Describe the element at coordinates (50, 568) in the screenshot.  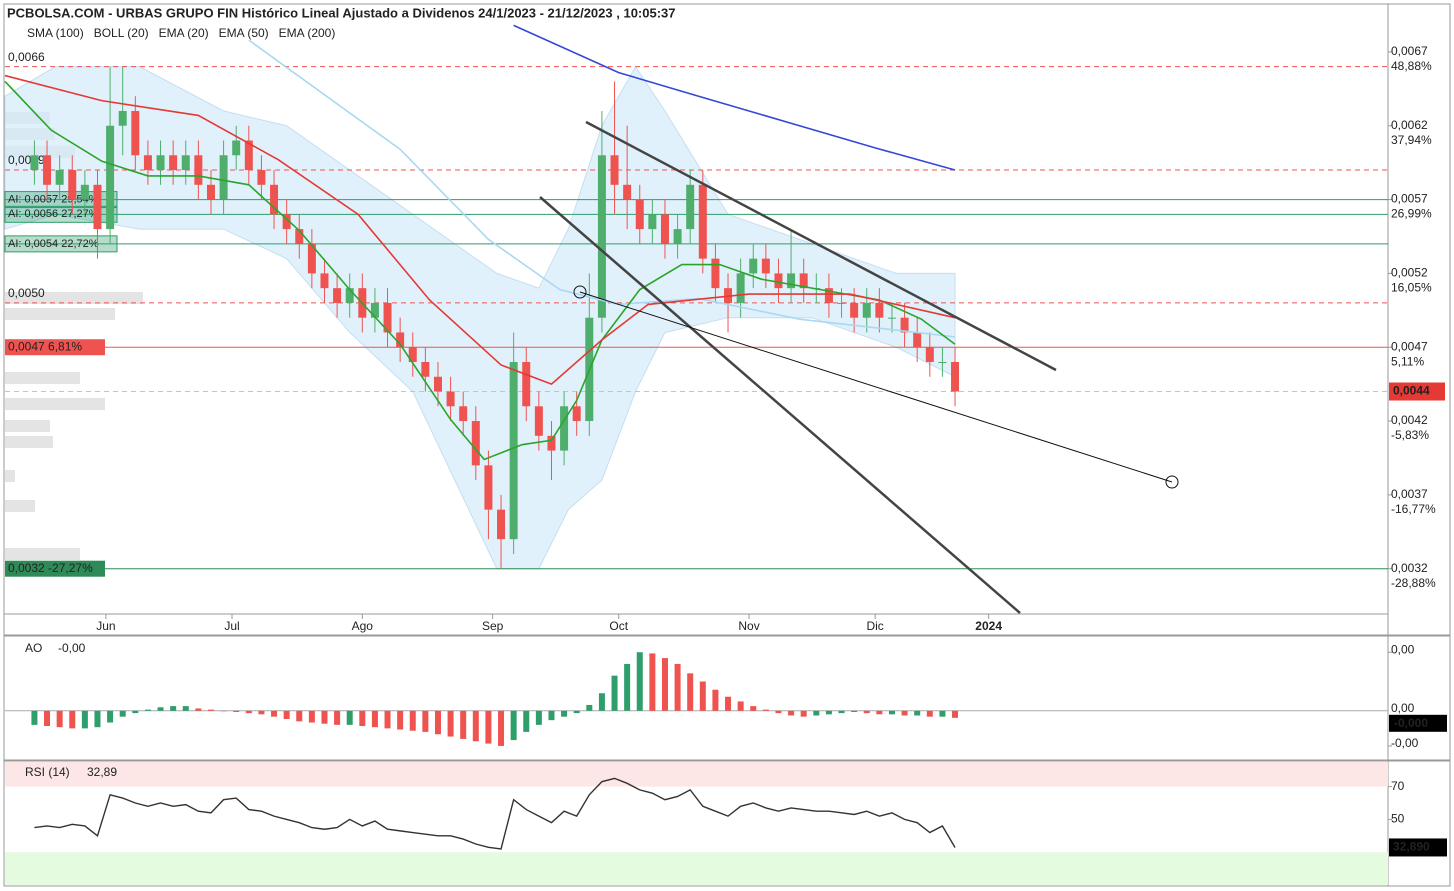
I see `level-label: 0,0032 -27,27%` at that location.